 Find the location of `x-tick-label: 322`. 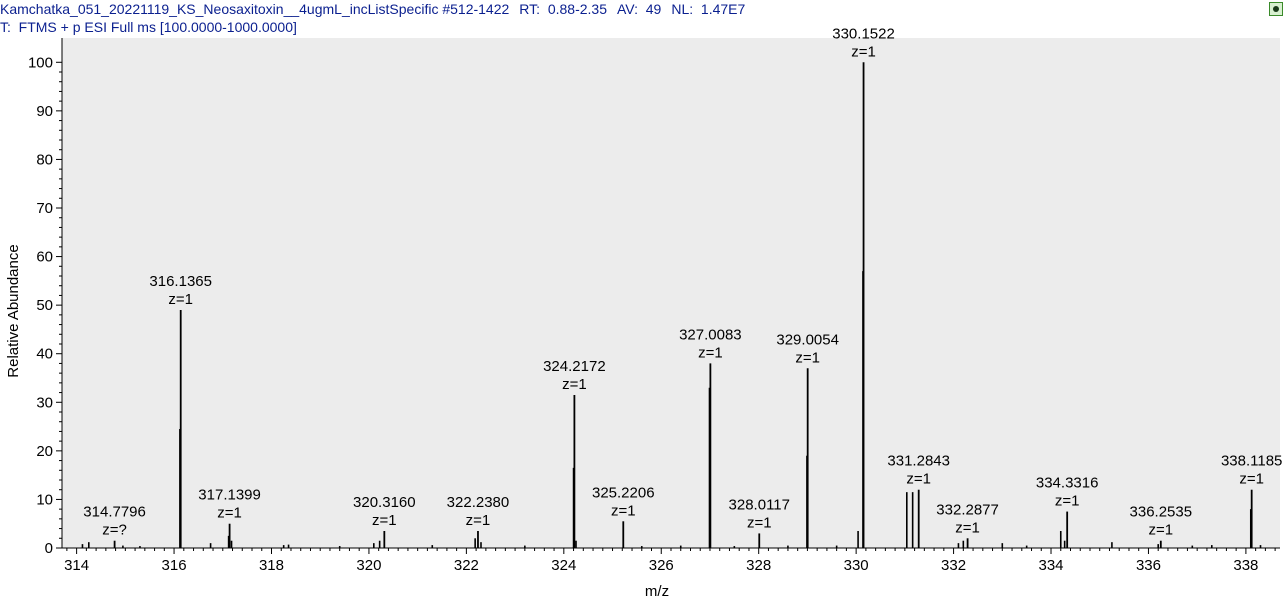

x-tick-label: 322 is located at coordinates (466, 565).